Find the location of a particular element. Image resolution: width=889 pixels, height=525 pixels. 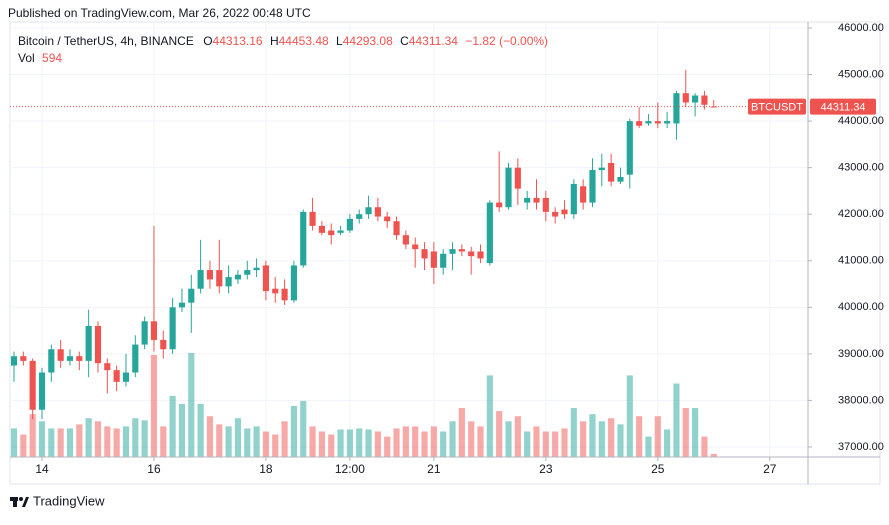

volume-legend: Vol 594 is located at coordinates (40, 58).